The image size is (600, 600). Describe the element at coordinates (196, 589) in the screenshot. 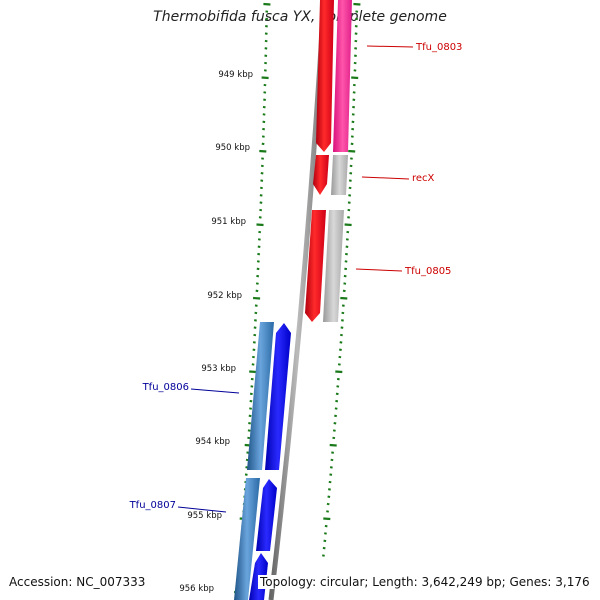

I see `tick-label-956: 956 kbp` at that location.